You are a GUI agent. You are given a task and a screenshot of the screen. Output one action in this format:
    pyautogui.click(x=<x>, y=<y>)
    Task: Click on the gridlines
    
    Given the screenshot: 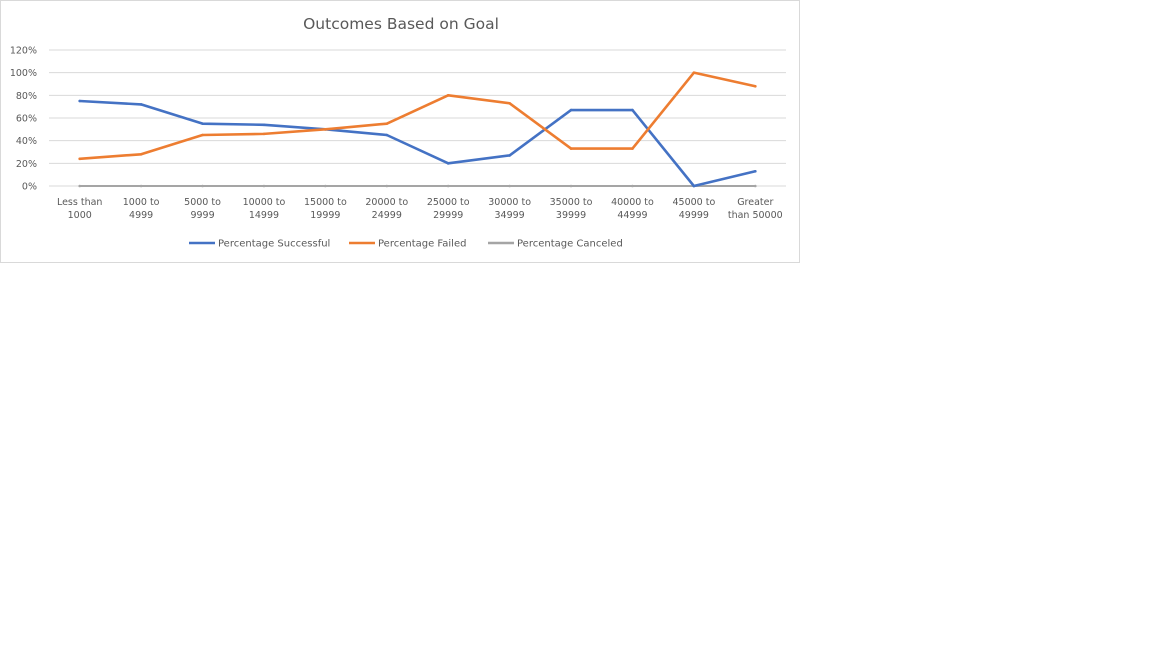 What is the action you would take?
    pyautogui.click(x=417, y=118)
    